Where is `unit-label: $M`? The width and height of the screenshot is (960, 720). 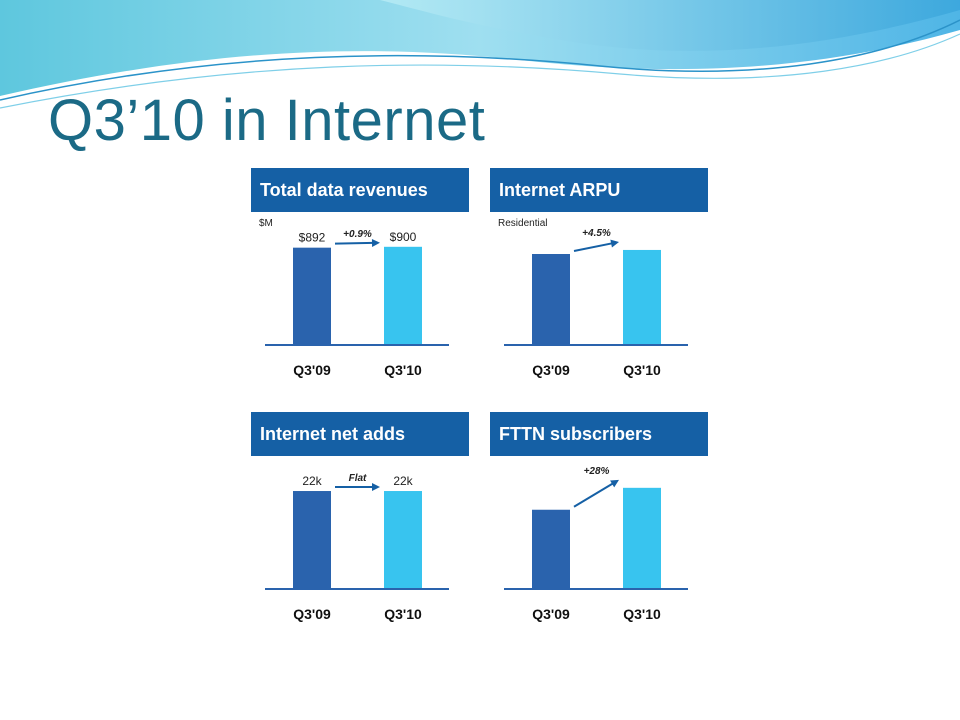 unit-label: $M is located at coordinates (266, 223).